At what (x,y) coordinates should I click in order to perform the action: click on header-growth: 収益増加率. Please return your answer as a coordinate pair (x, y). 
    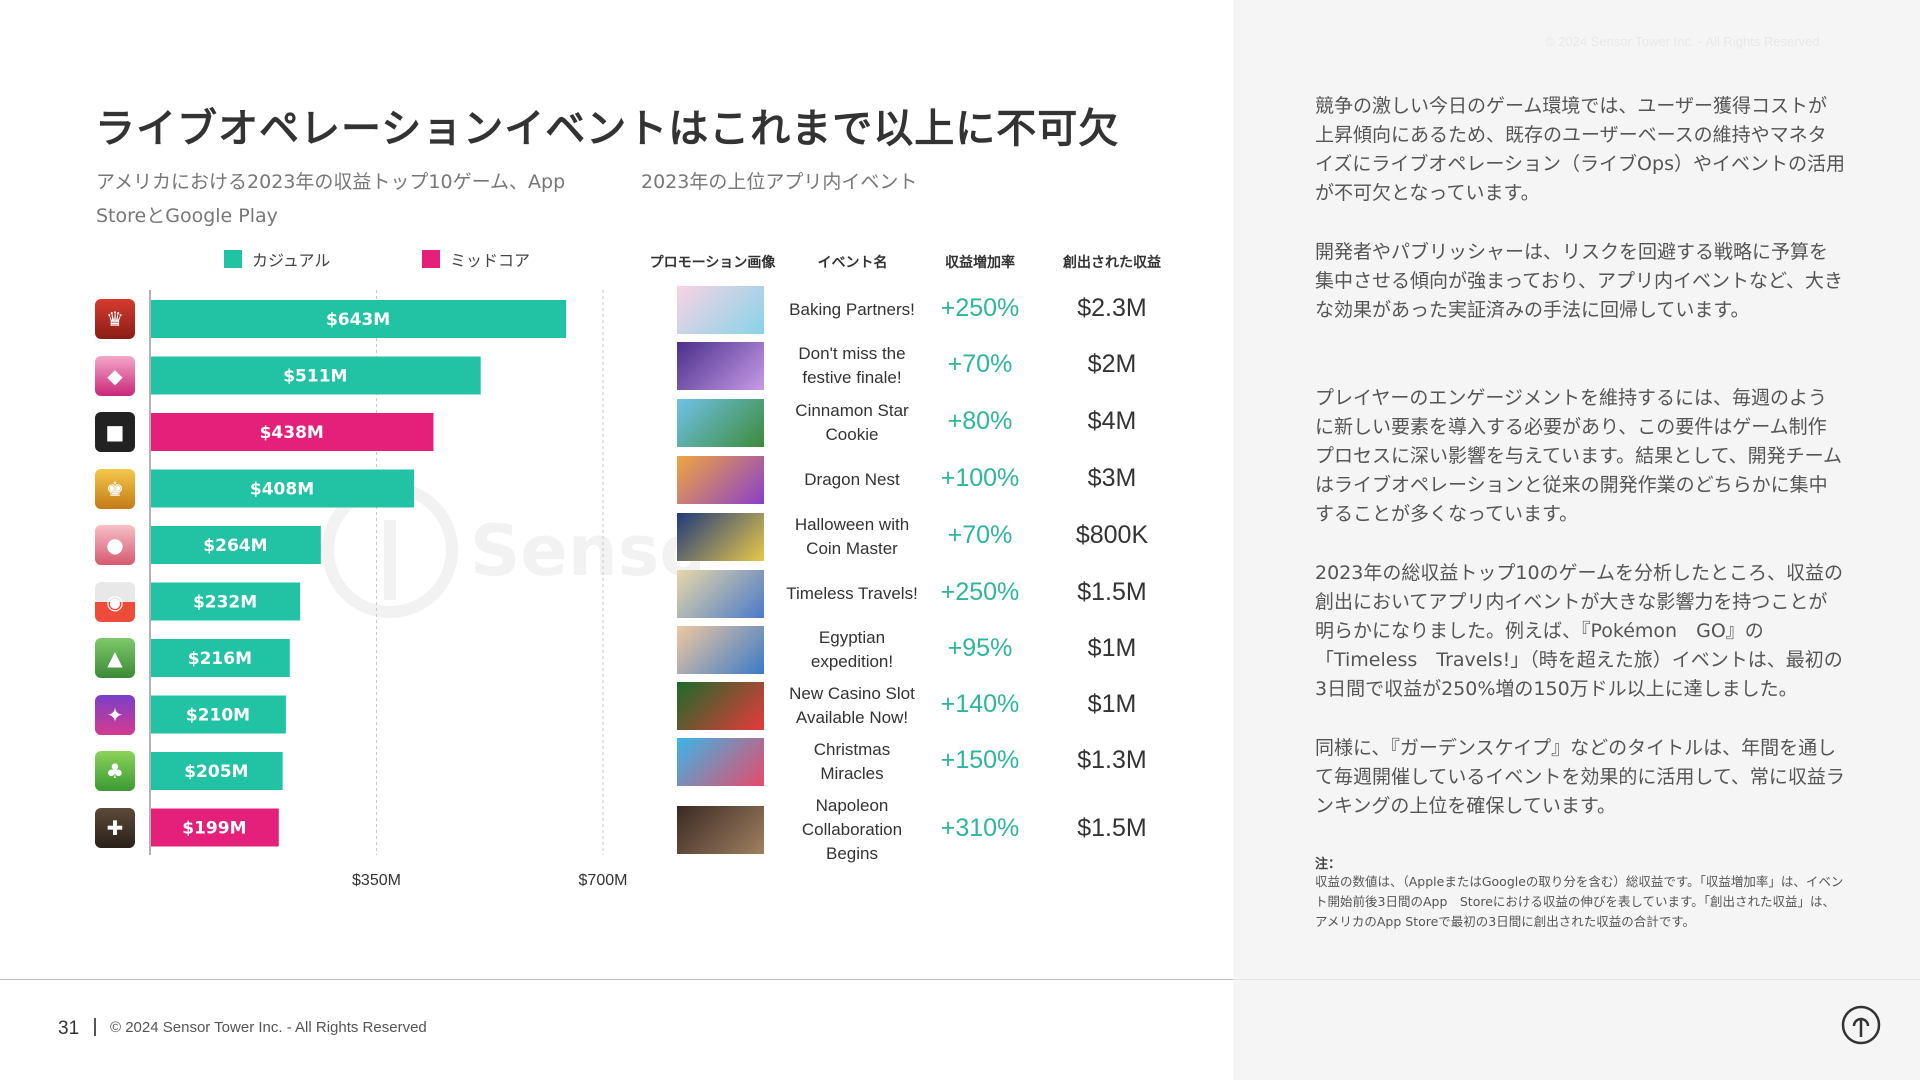
    Looking at the image, I should click on (980, 263).